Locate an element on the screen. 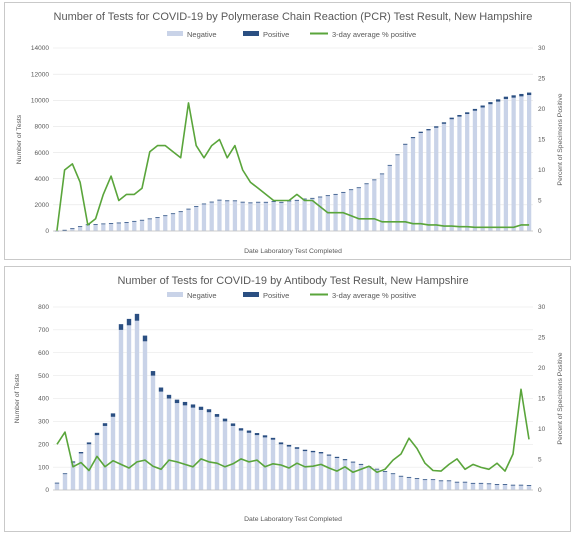  y-tick-label: 800 is located at coordinates (43, 307).